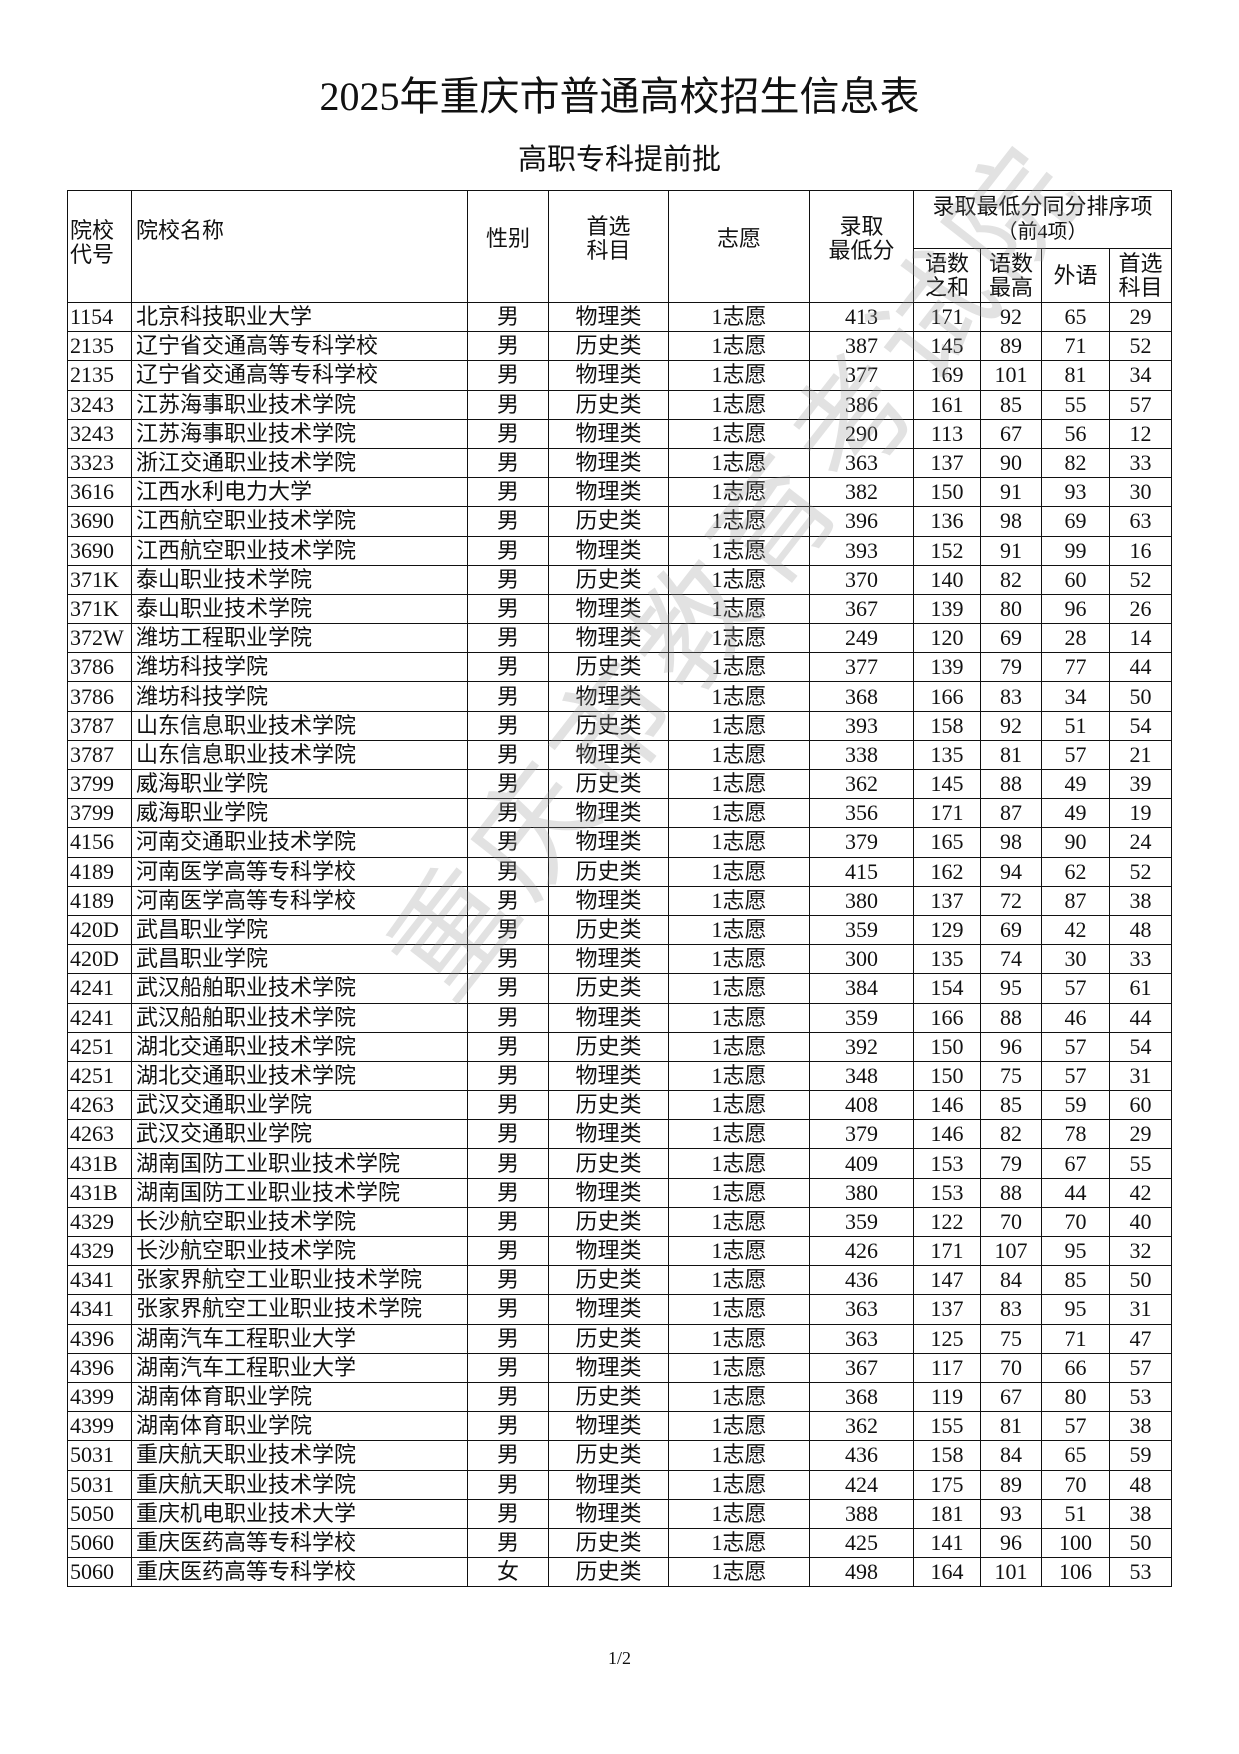  What do you see at coordinates (1011, 1046) in the screenshot?
I see `cell-max: 96` at bounding box center [1011, 1046].